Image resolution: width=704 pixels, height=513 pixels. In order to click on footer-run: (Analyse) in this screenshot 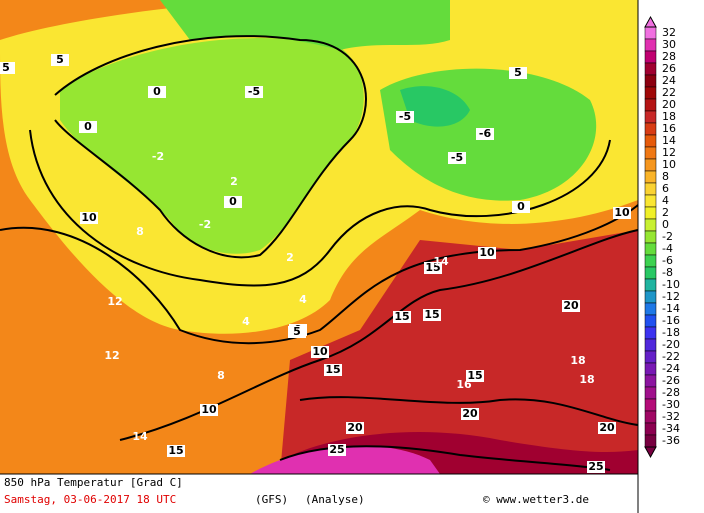, I will do `click(335, 499)`.